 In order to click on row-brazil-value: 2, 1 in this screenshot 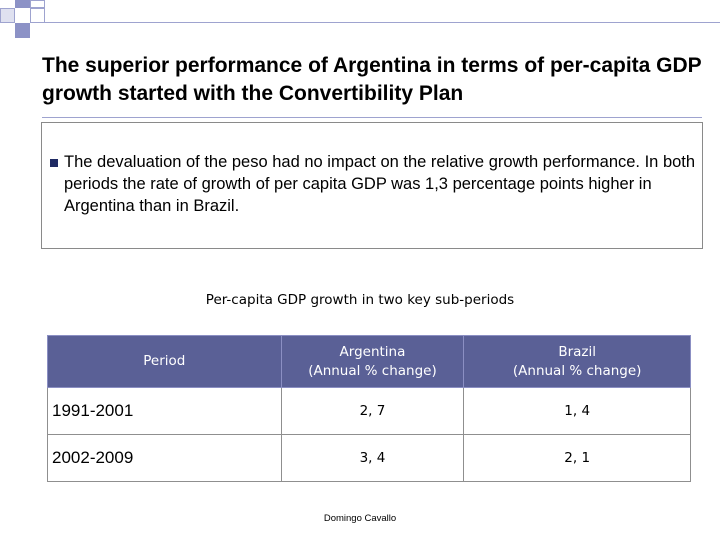, I will do `click(577, 458)`.